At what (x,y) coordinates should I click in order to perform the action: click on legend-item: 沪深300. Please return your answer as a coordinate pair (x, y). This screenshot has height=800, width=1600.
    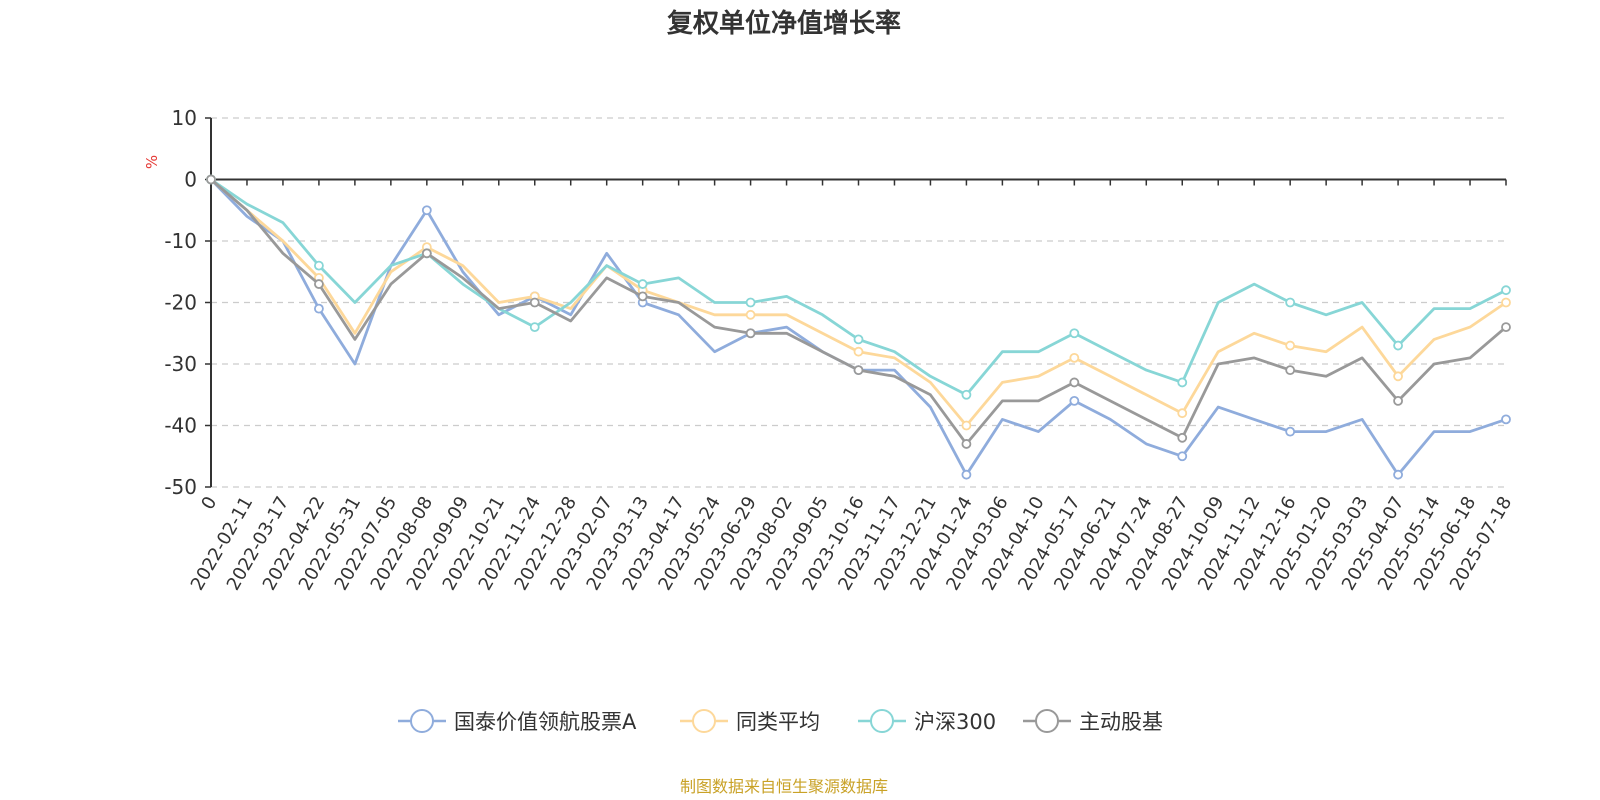
    Looking at the image, I should click on (927, 721).